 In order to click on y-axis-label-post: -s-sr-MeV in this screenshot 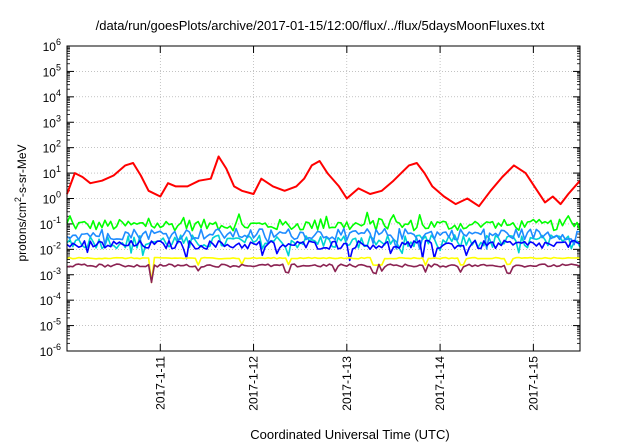, I will do `click(22, 171)`.